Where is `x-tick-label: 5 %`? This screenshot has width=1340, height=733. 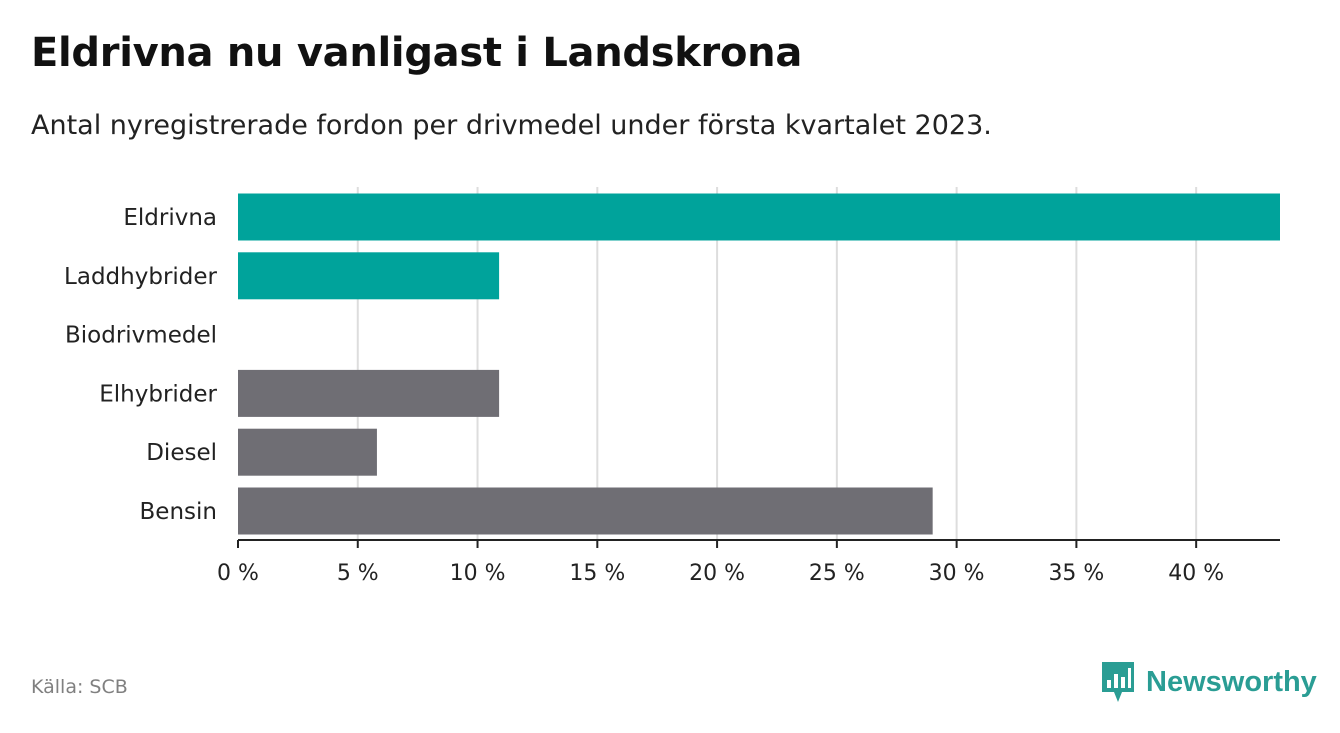 x-tick-label: 5 % is located at coordinates (358, 573).